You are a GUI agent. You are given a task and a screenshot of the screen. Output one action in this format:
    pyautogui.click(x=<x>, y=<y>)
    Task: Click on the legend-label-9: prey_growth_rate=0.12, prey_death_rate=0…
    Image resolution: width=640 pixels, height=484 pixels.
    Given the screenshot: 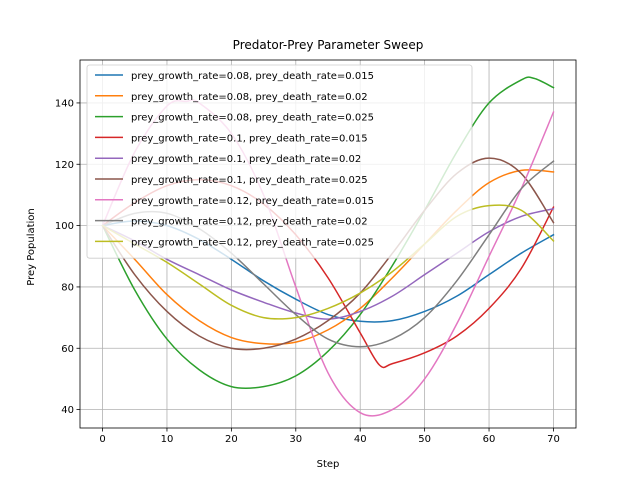 What is the action you would take?
    pyautogui.click(x=252, y=242)
    